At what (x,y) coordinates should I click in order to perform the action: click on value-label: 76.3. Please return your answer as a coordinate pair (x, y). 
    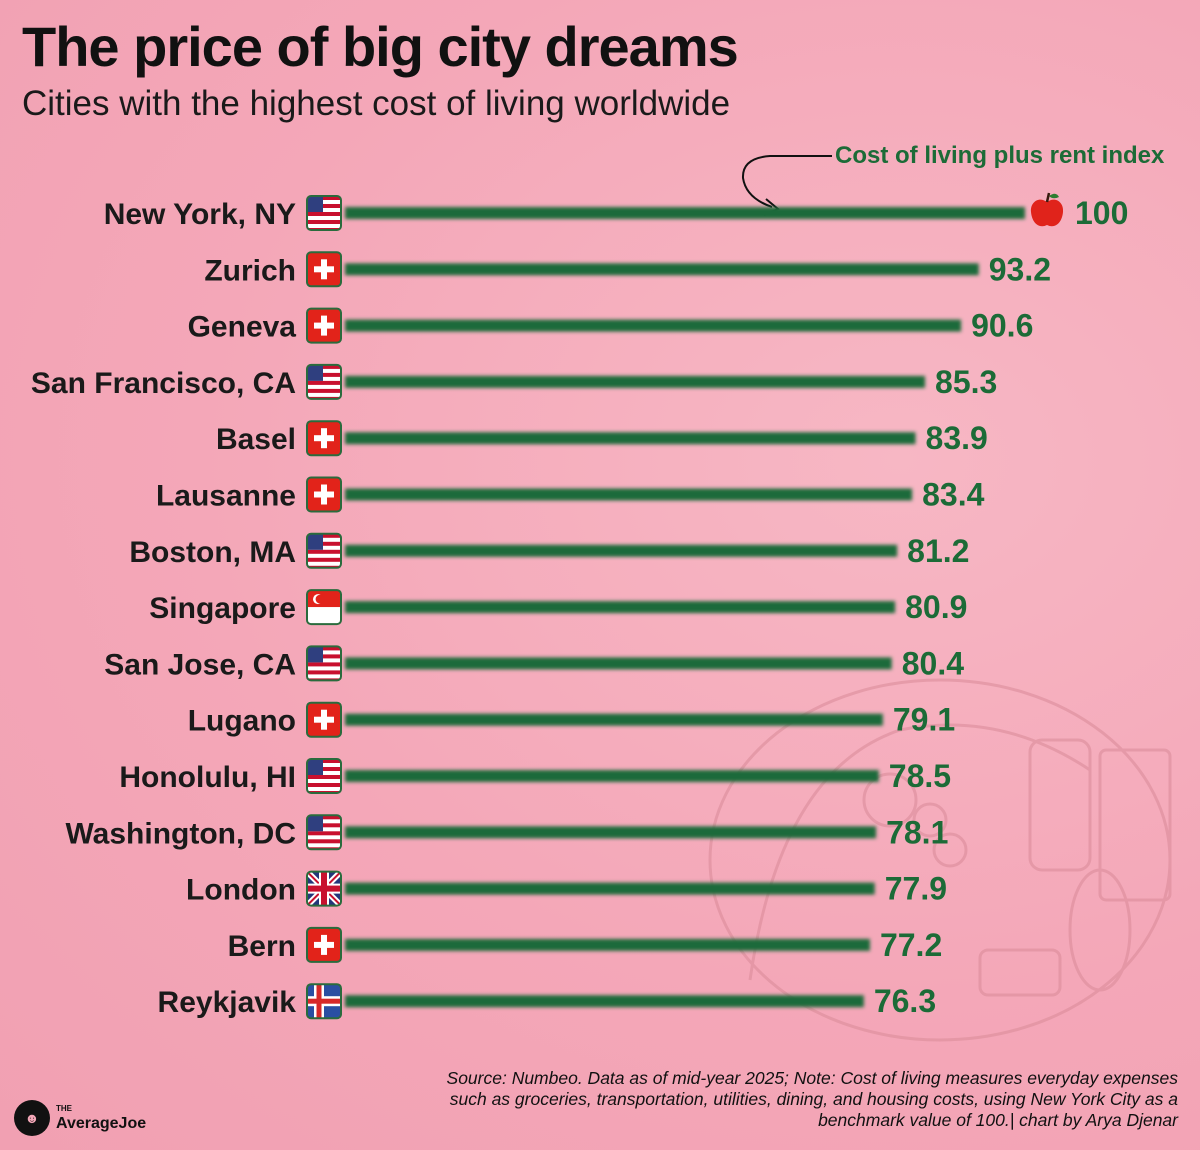
    Looking at the image, I should click on (905, 1001).